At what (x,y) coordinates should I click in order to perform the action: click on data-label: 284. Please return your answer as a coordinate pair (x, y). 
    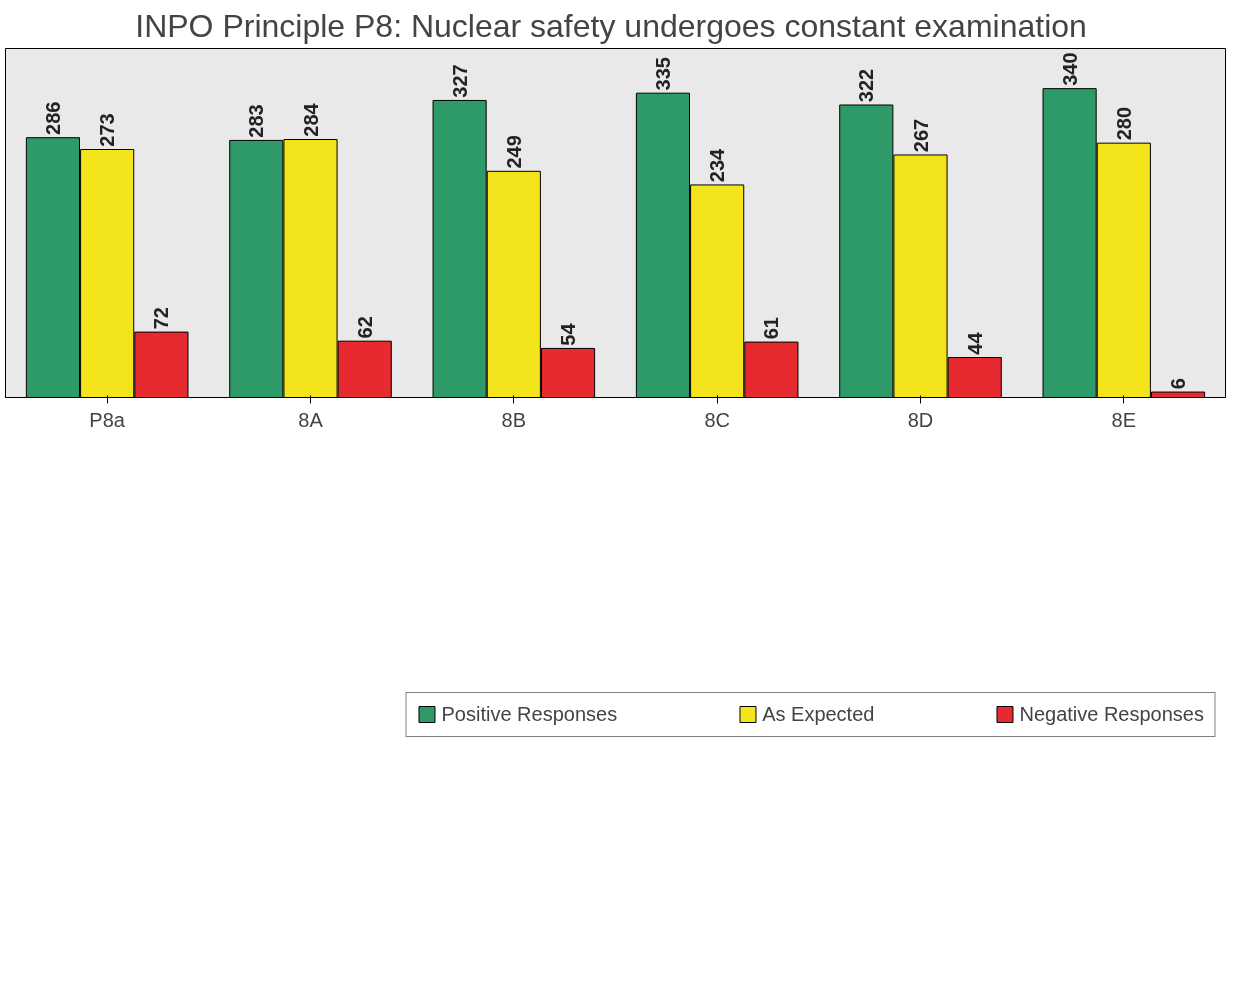
    Looking at the image, I should click on (310, 119).